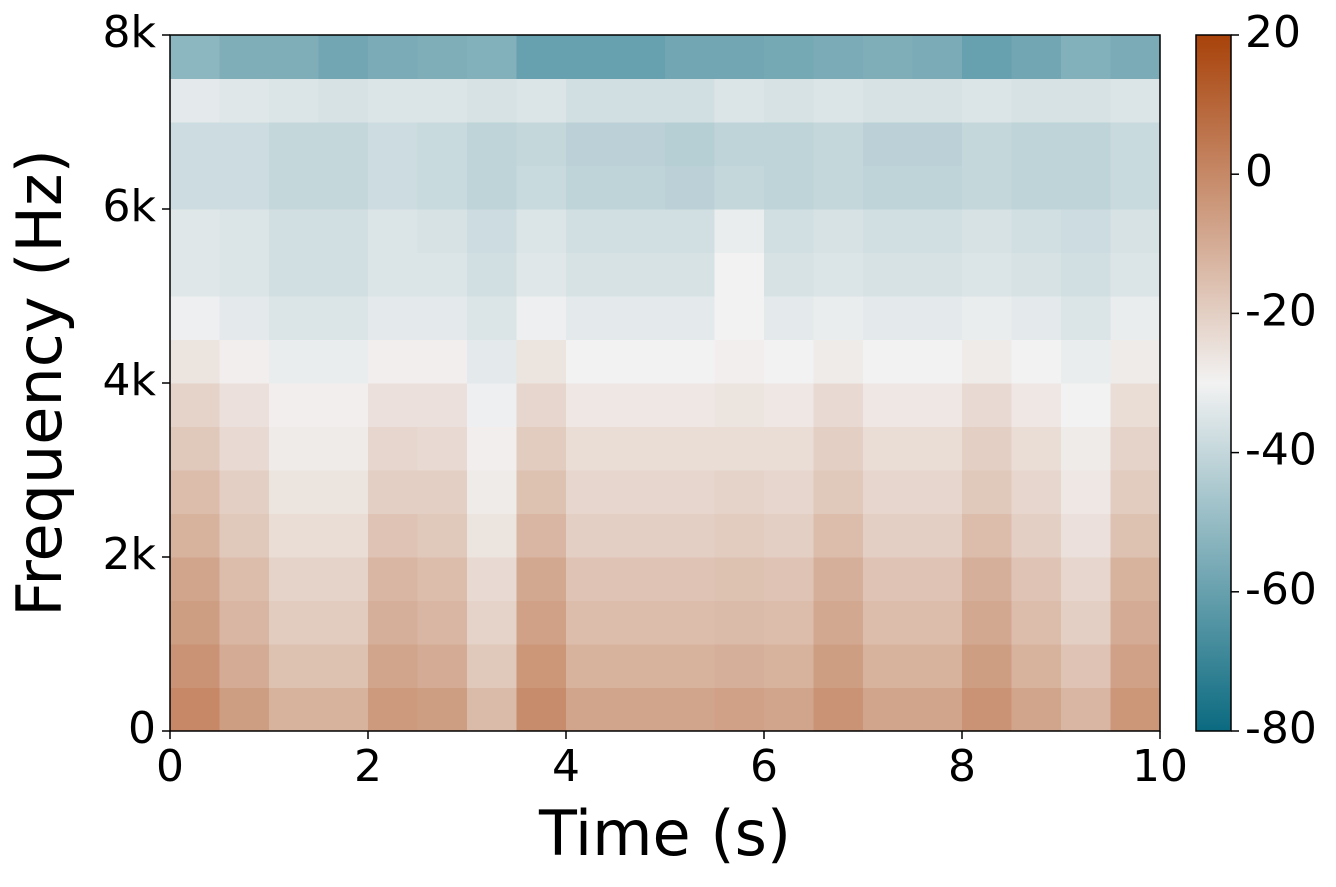  What do you see at coordinates (130, 380) in the screenshot?
I see `y-tick-label: 4k` at bounding box center [130, 380].